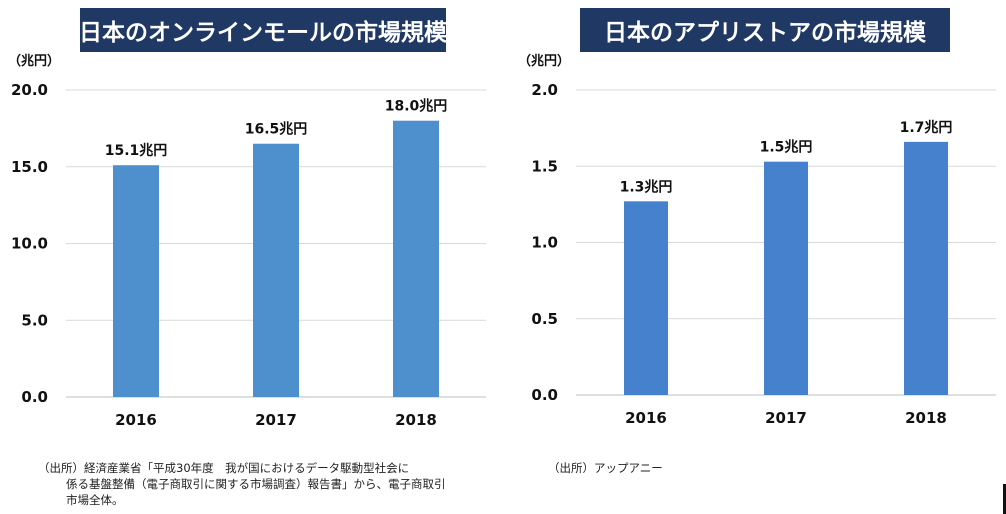 Image resolution: width=1006 pixels, height=514 pixels. I want to click on source-line: 市場全体。, so click(95, 500).